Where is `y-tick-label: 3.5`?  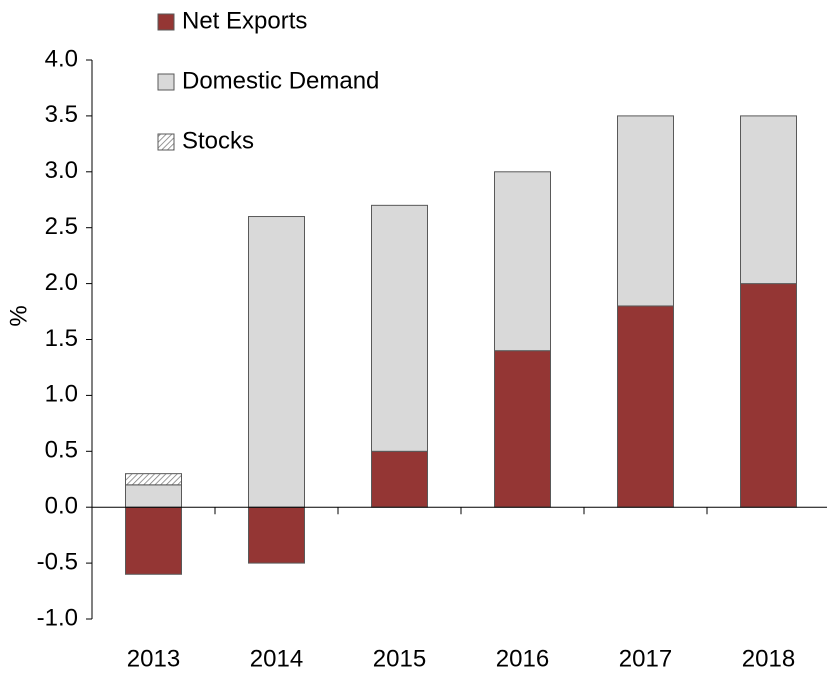
y-tick-label: 3.5 is located at coordinates (61, 114).